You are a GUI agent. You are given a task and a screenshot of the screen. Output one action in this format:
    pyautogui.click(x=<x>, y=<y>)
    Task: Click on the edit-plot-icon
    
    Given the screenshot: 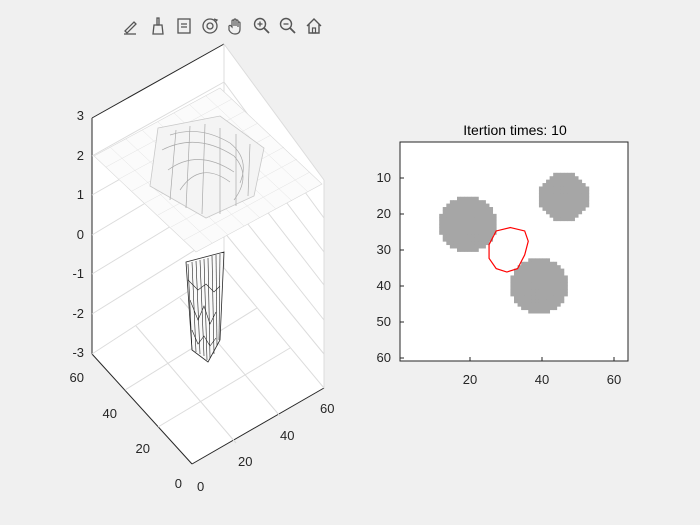 What is the action you would take?
    pyautogui.click(x=132, y=26)
    